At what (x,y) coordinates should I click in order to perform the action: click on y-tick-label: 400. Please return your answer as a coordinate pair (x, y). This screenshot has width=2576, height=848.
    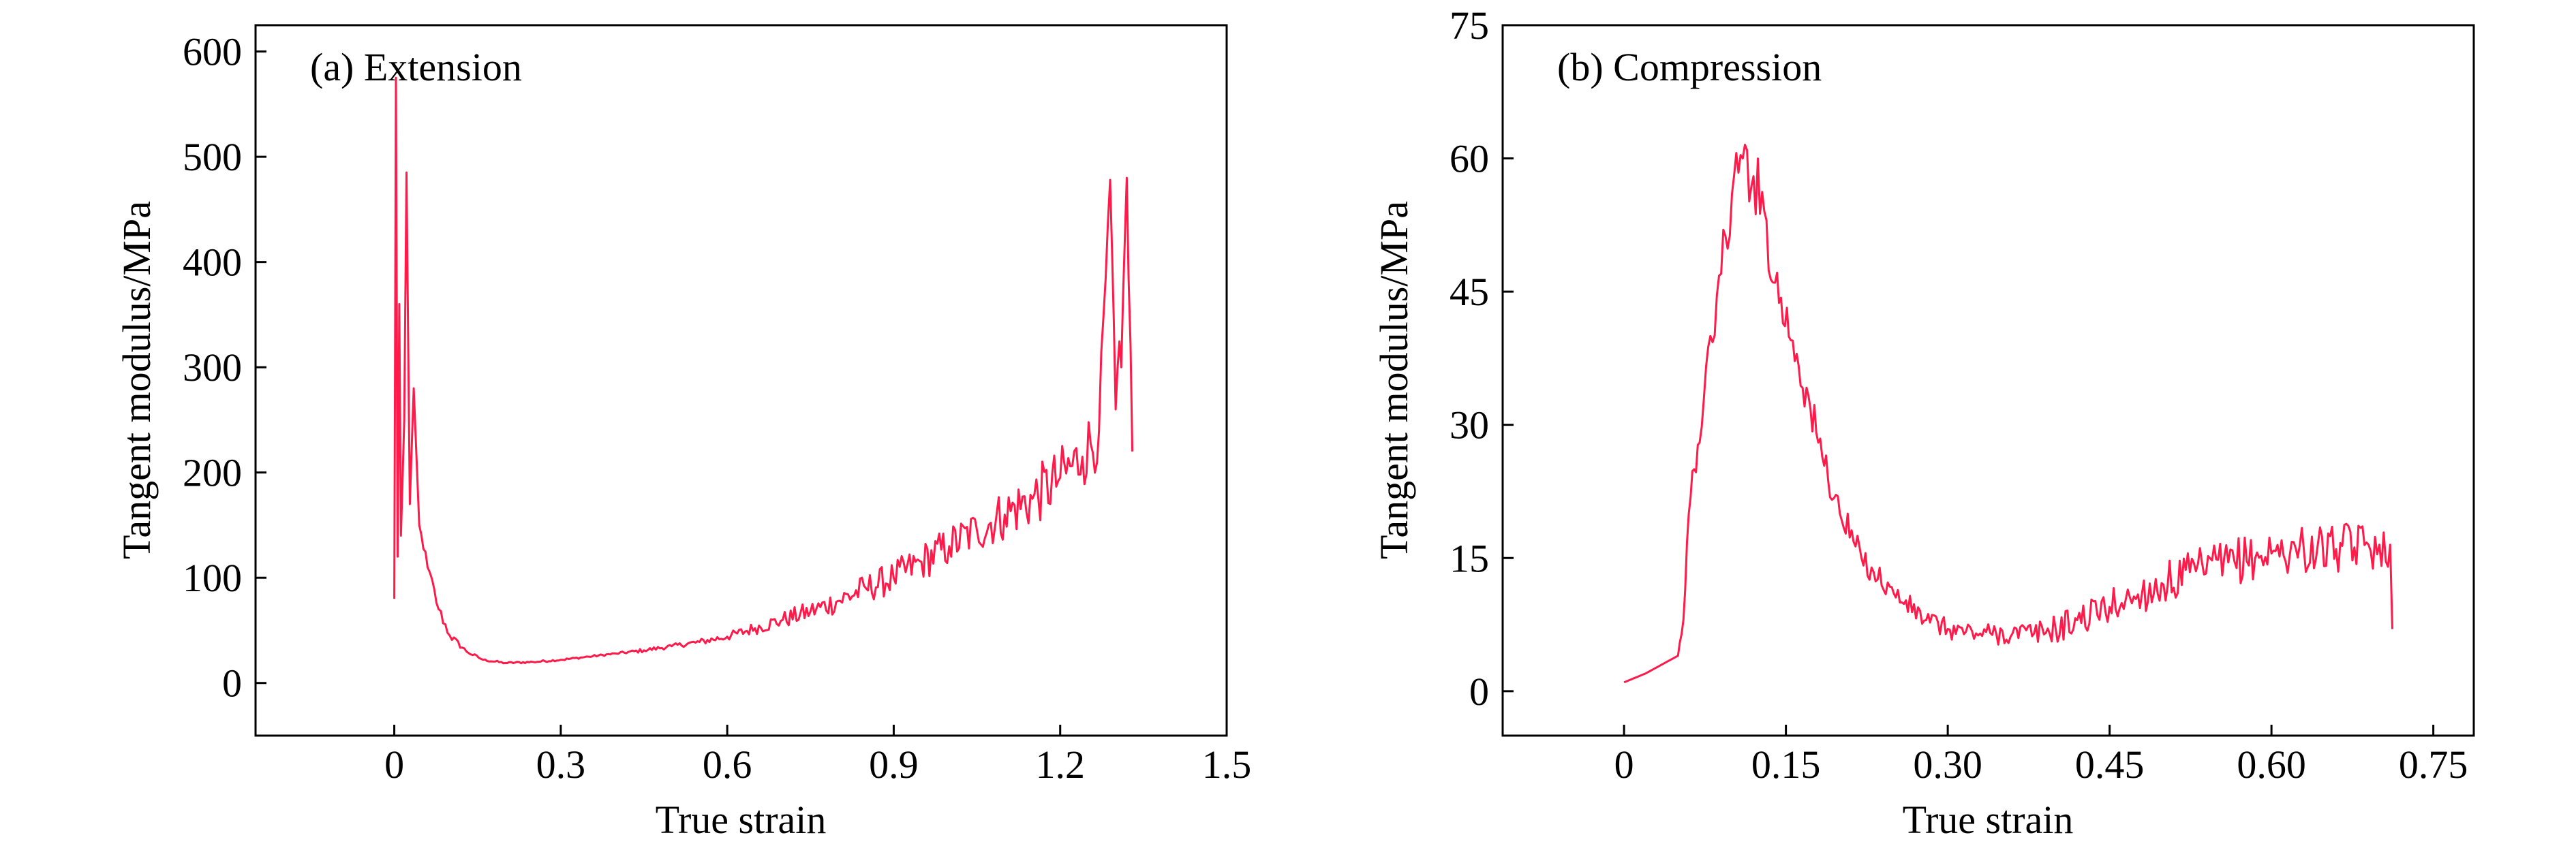
    Looking at the image, I should click on (212, 262).